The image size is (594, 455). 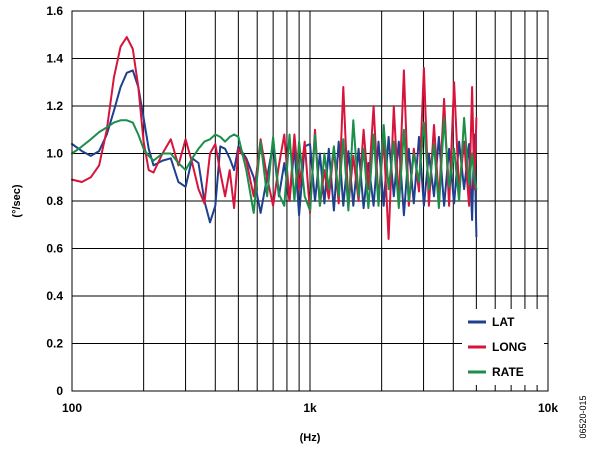 I want to click on legend-label-rate: RATE, so click(x=508, y=372).